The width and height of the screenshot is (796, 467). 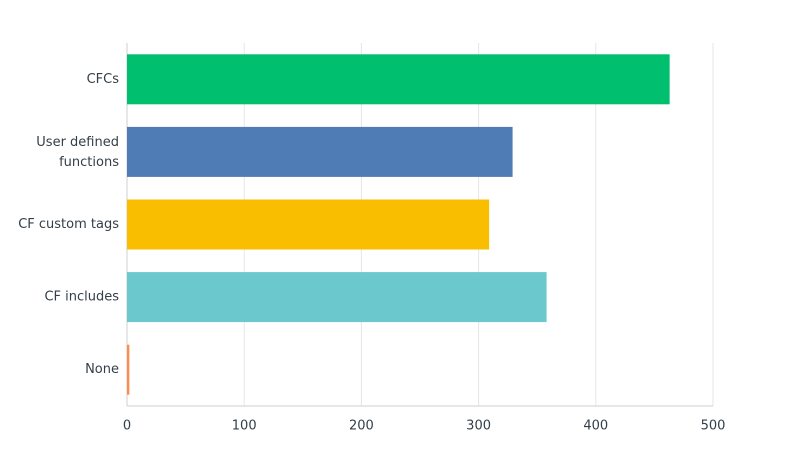 I want to click on x-tick-label: 500, so click(x=713, y=426).